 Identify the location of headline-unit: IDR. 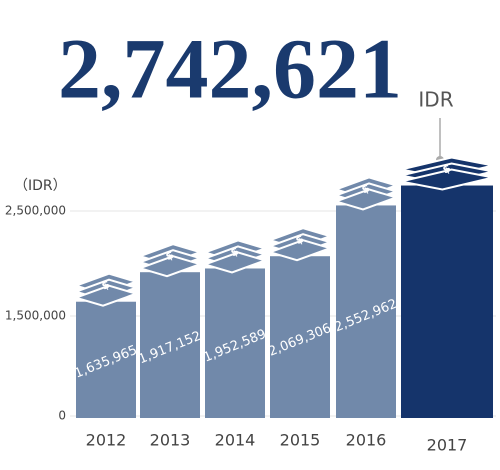
(435, 100).